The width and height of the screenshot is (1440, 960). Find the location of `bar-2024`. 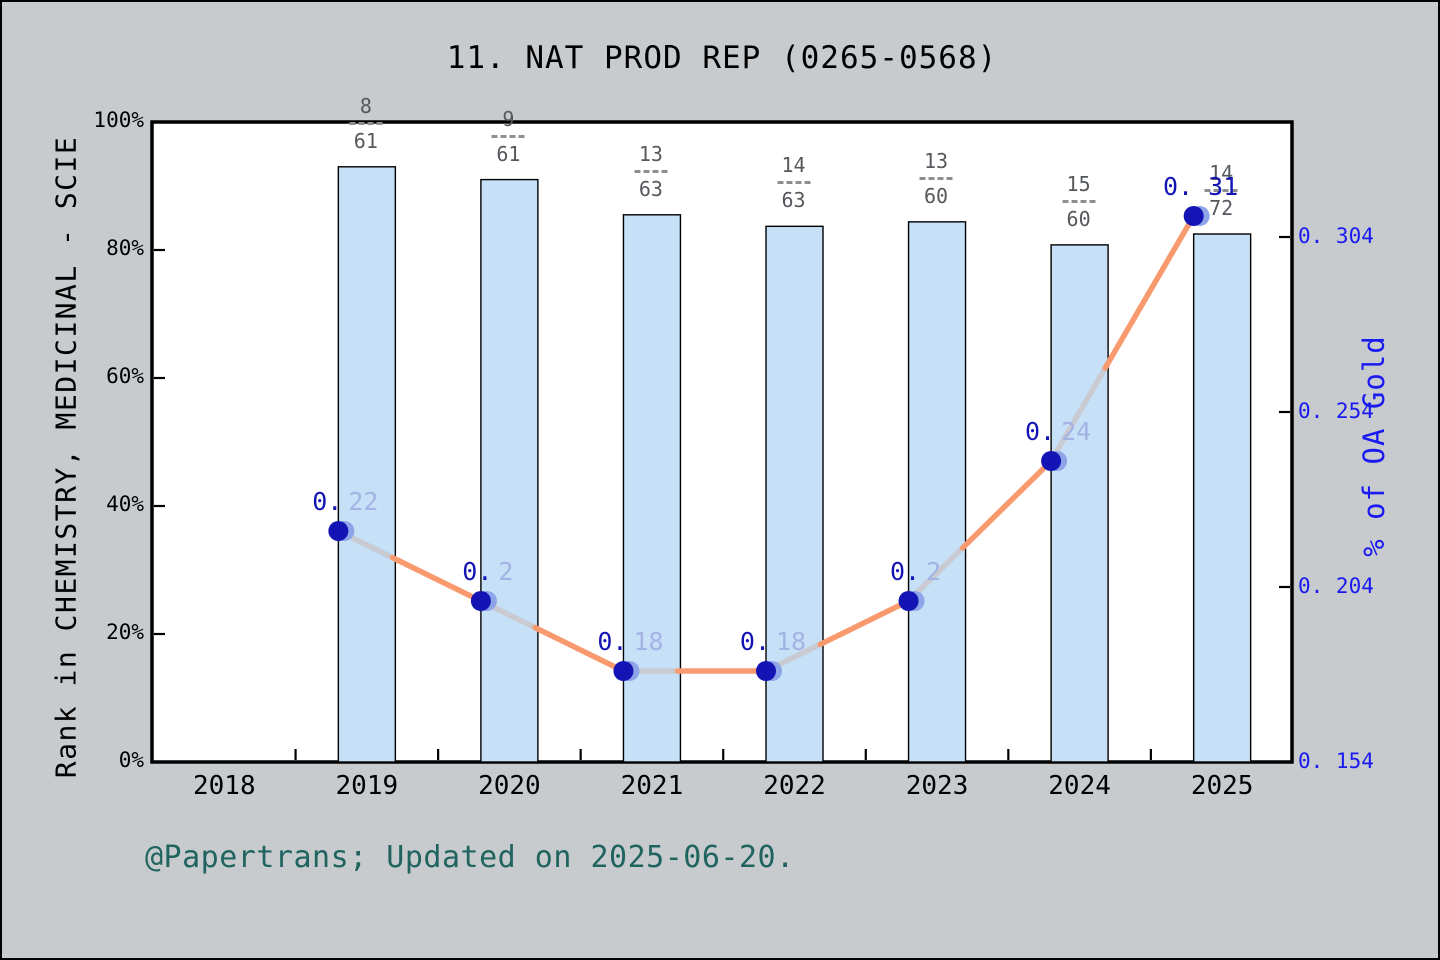

bar-2024 is located at coordinates (1079, 503).